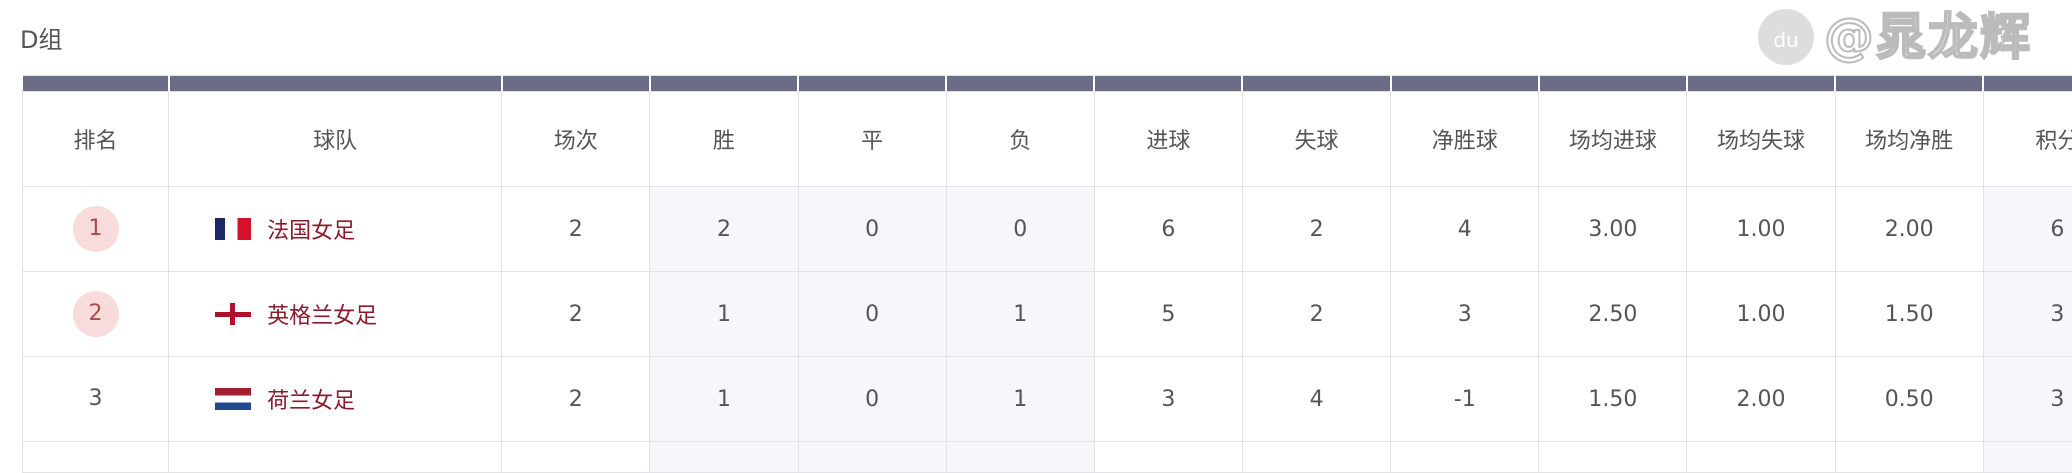 Image resolution: width=2072 pixels, height=473 pixels. What do you see at coordinates (1465, 399) in the screenshot?
I see `goal-diff: -1` at bounding box center [1465, 399].